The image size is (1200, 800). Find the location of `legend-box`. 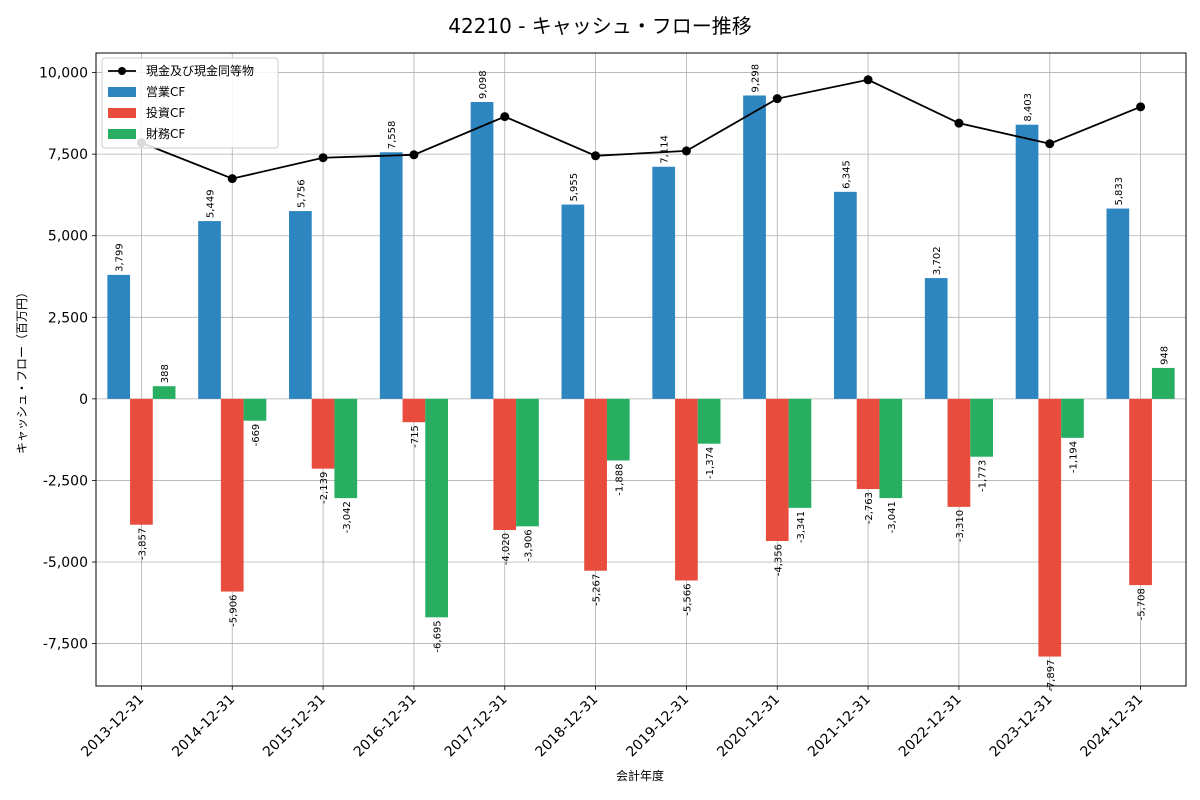

legend-box is located at coordinates (190, 103).